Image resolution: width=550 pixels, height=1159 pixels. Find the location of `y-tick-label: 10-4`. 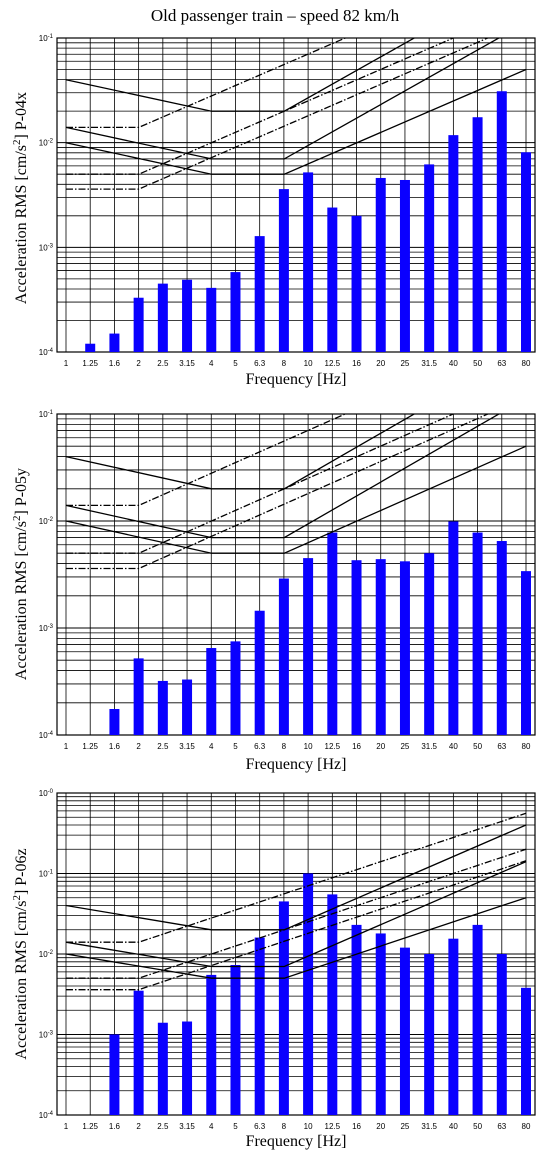

y-tick-label: 10-4 is located at coordinates (46, 352).